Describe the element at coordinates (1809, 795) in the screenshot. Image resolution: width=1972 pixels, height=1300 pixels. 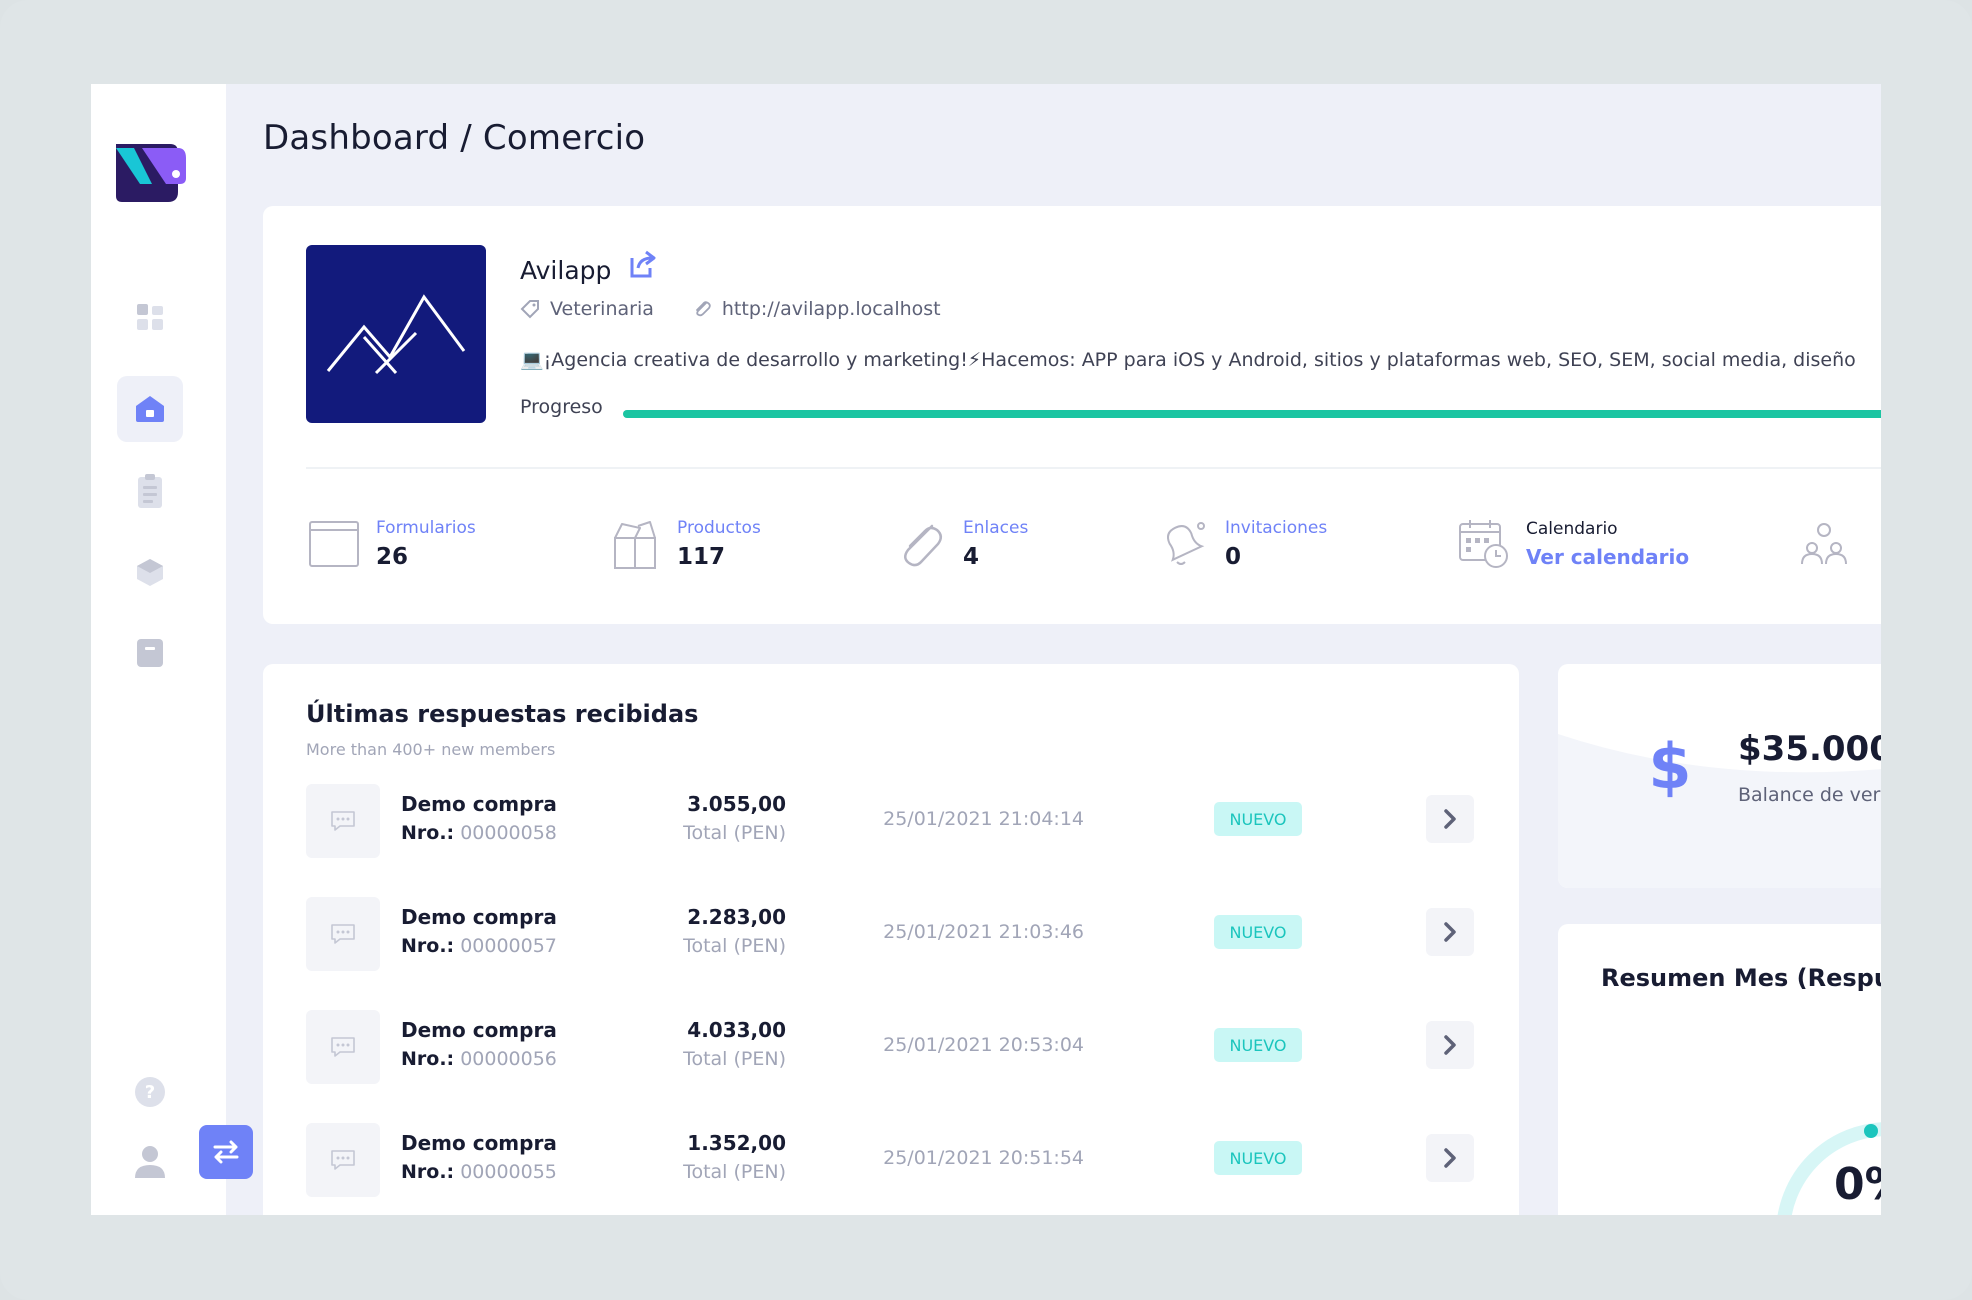
I see `balance-label: Balance de ver` at that location.